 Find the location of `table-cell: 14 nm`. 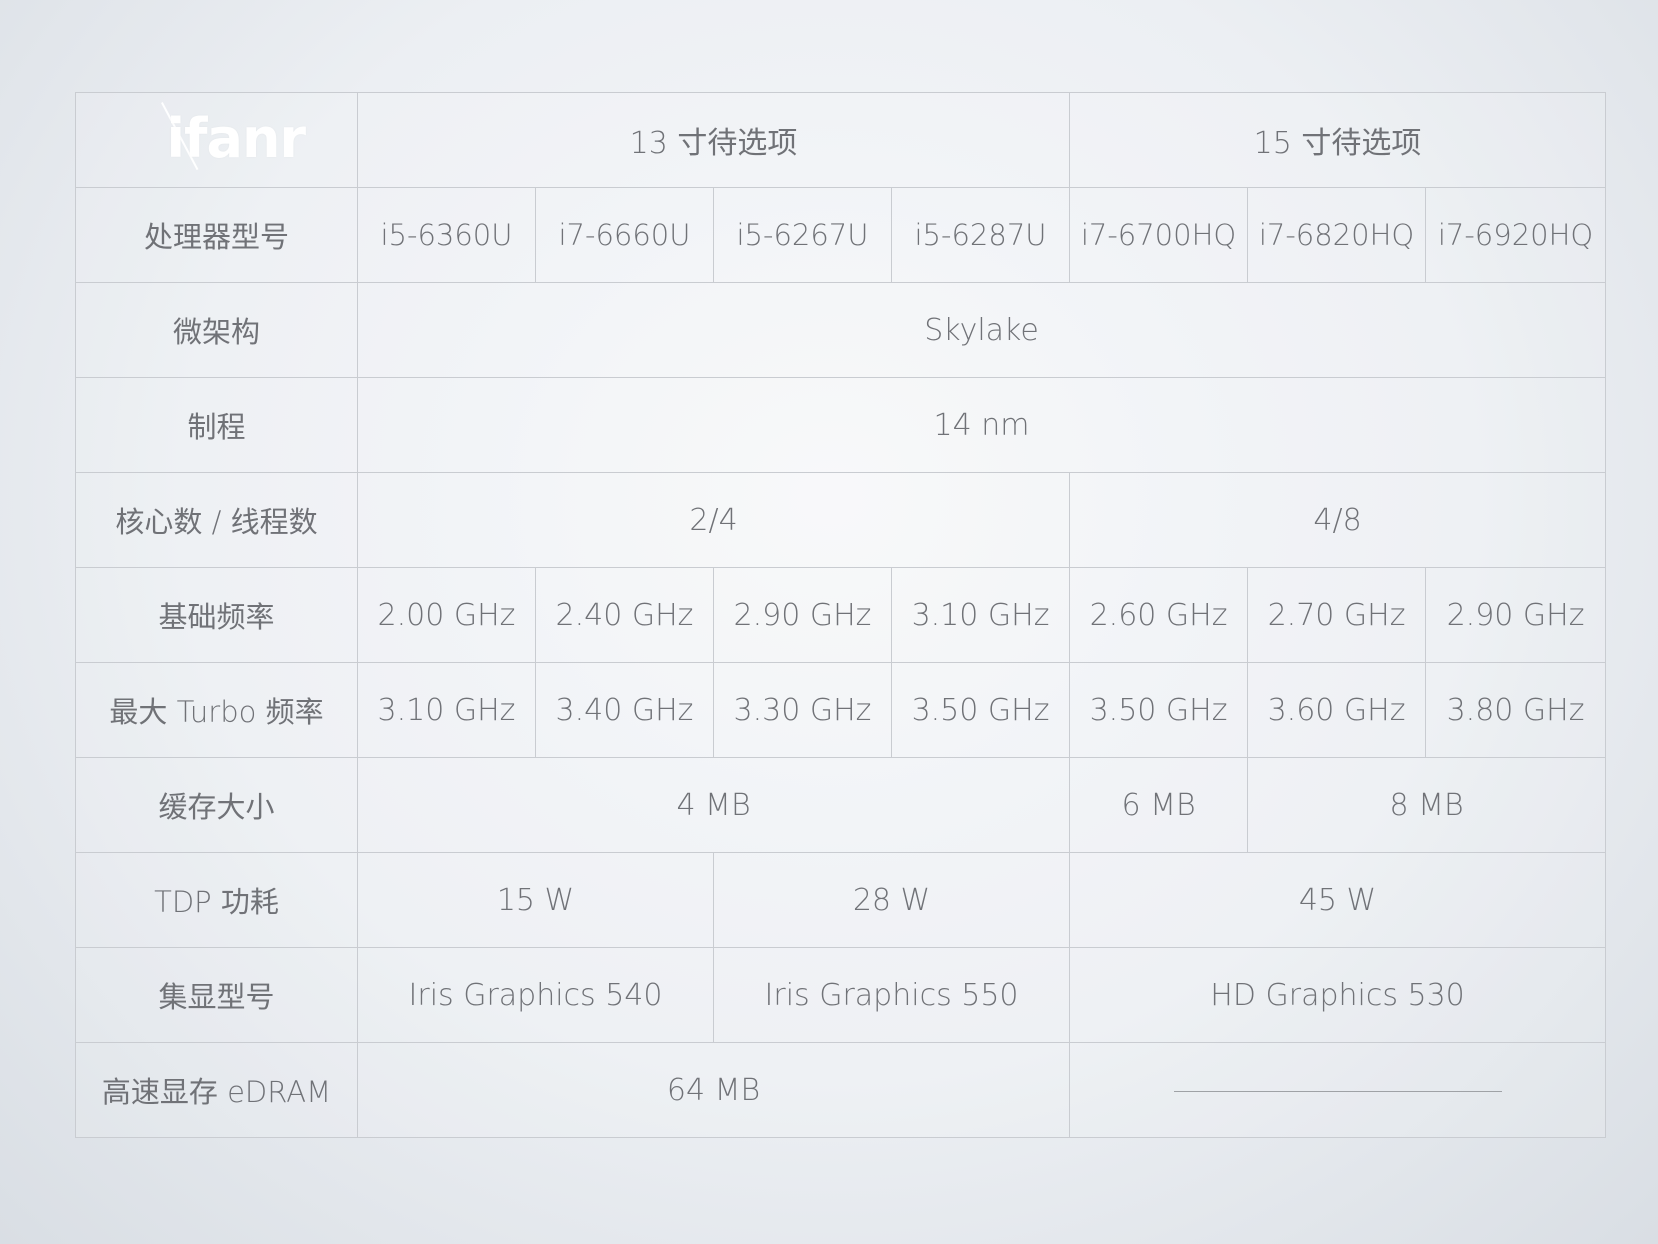

table-cell: 14 nm is located at coordinates (981, 425).